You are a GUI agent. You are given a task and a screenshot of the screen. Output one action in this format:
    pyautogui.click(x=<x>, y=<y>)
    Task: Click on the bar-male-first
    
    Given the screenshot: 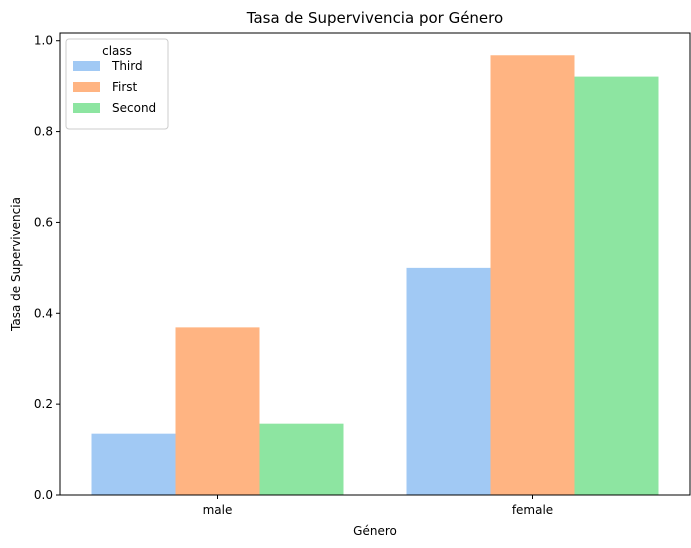 What is the action you would take?
    pyautogui.click(x=217, y=411)
    